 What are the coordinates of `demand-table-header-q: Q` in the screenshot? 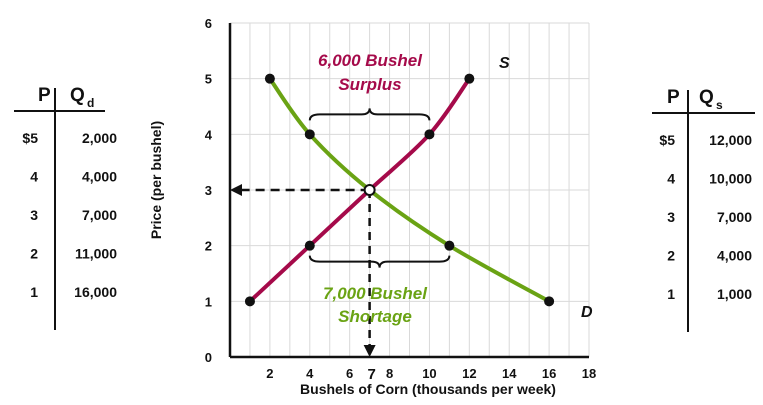 It's located at (77, 95).